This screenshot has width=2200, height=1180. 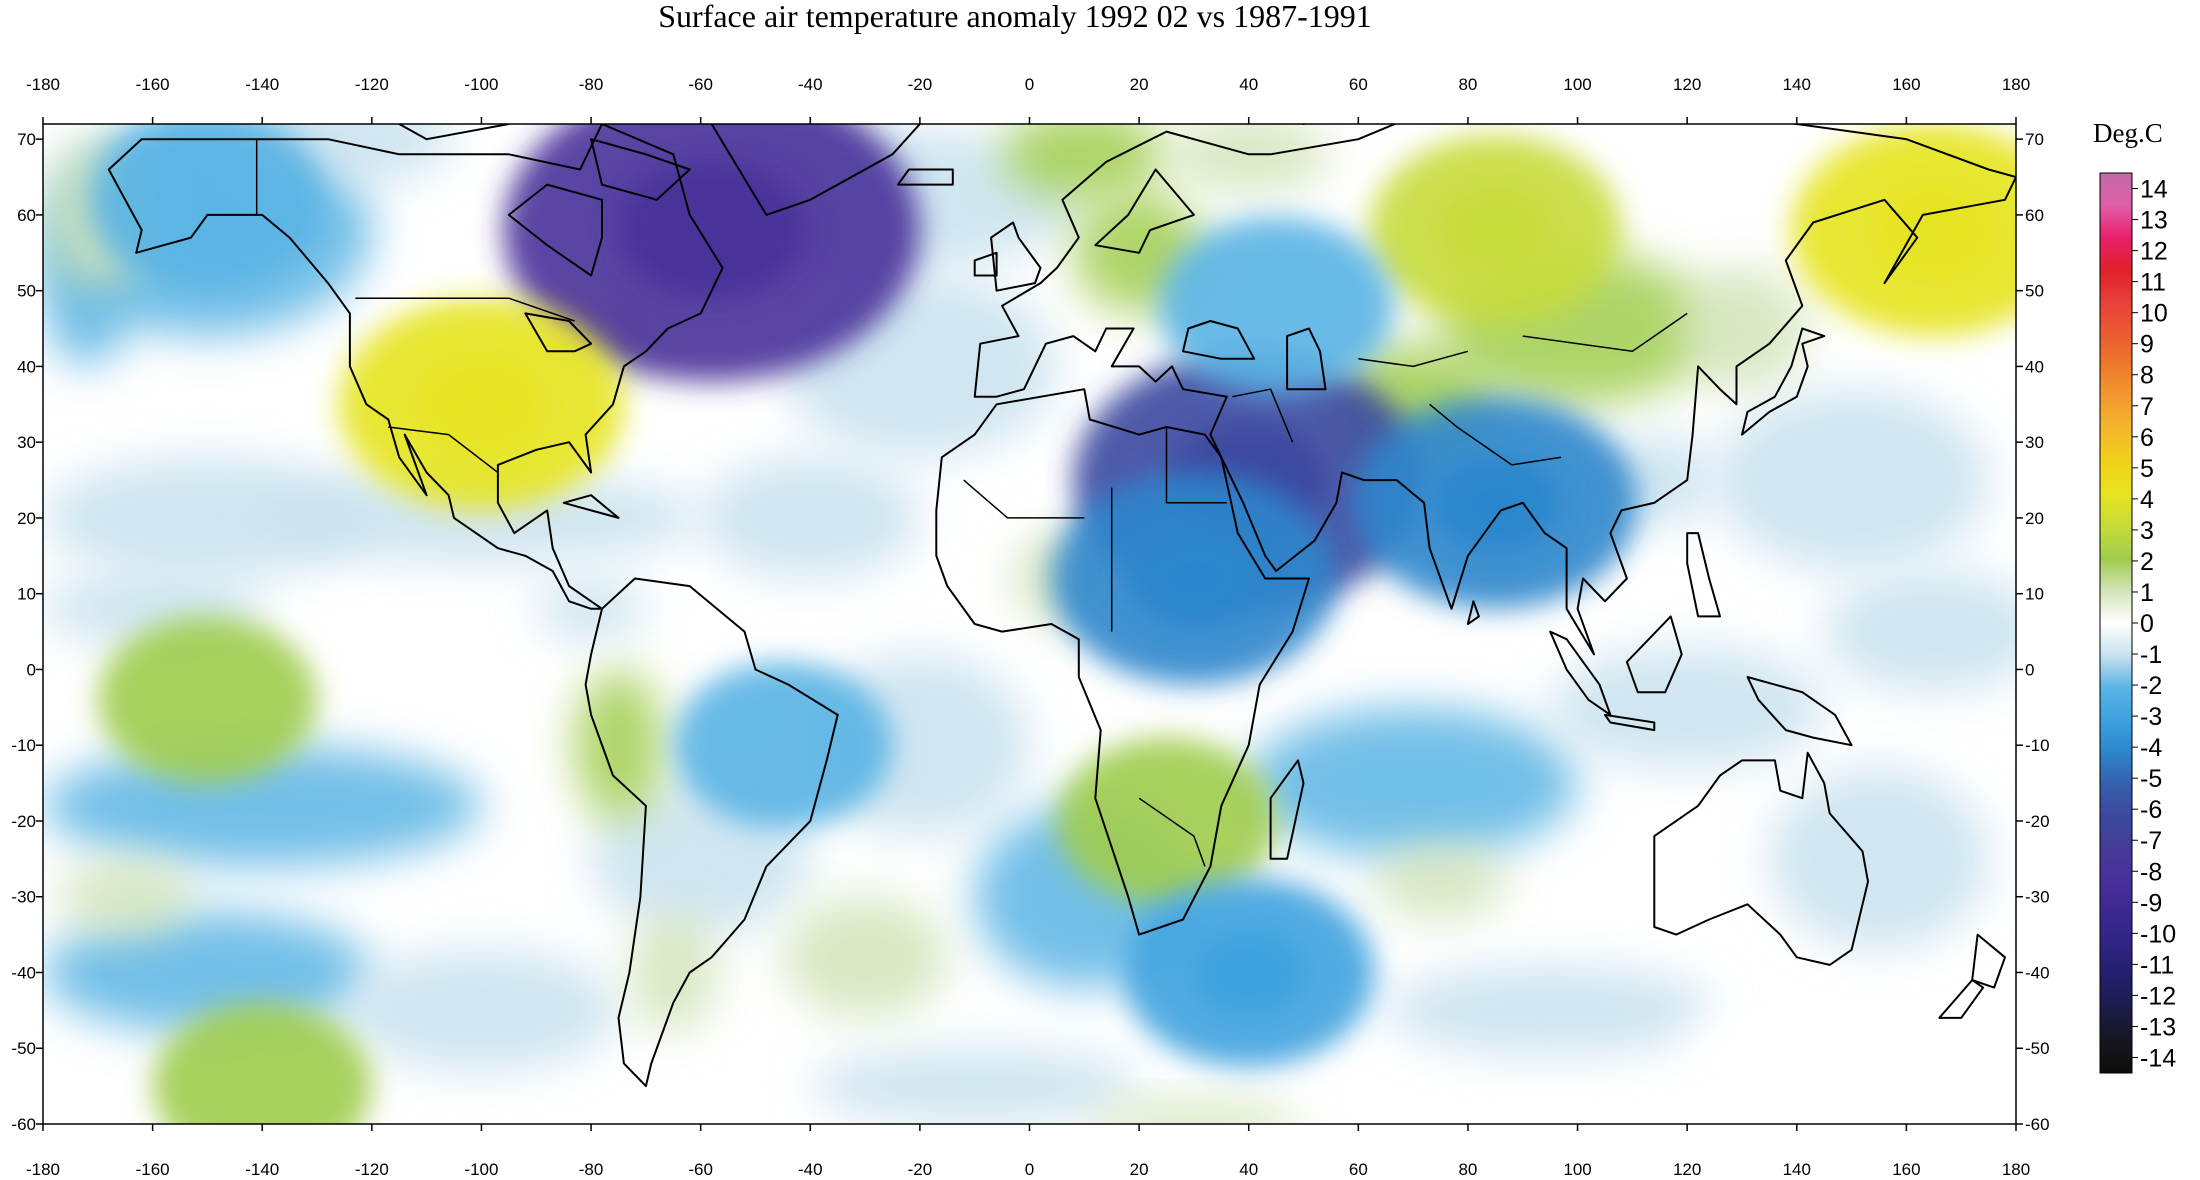 I want to click on colorbar-title: Deg.C, so click(x=2128, y=133).